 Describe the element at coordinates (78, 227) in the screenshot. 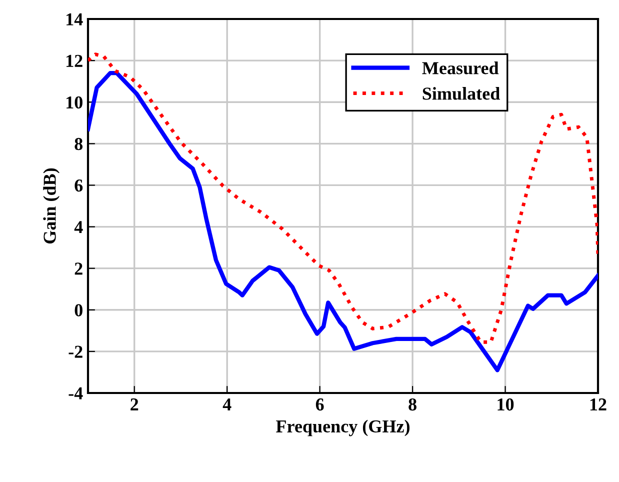

I see `y-tick-label: 4` at that location.